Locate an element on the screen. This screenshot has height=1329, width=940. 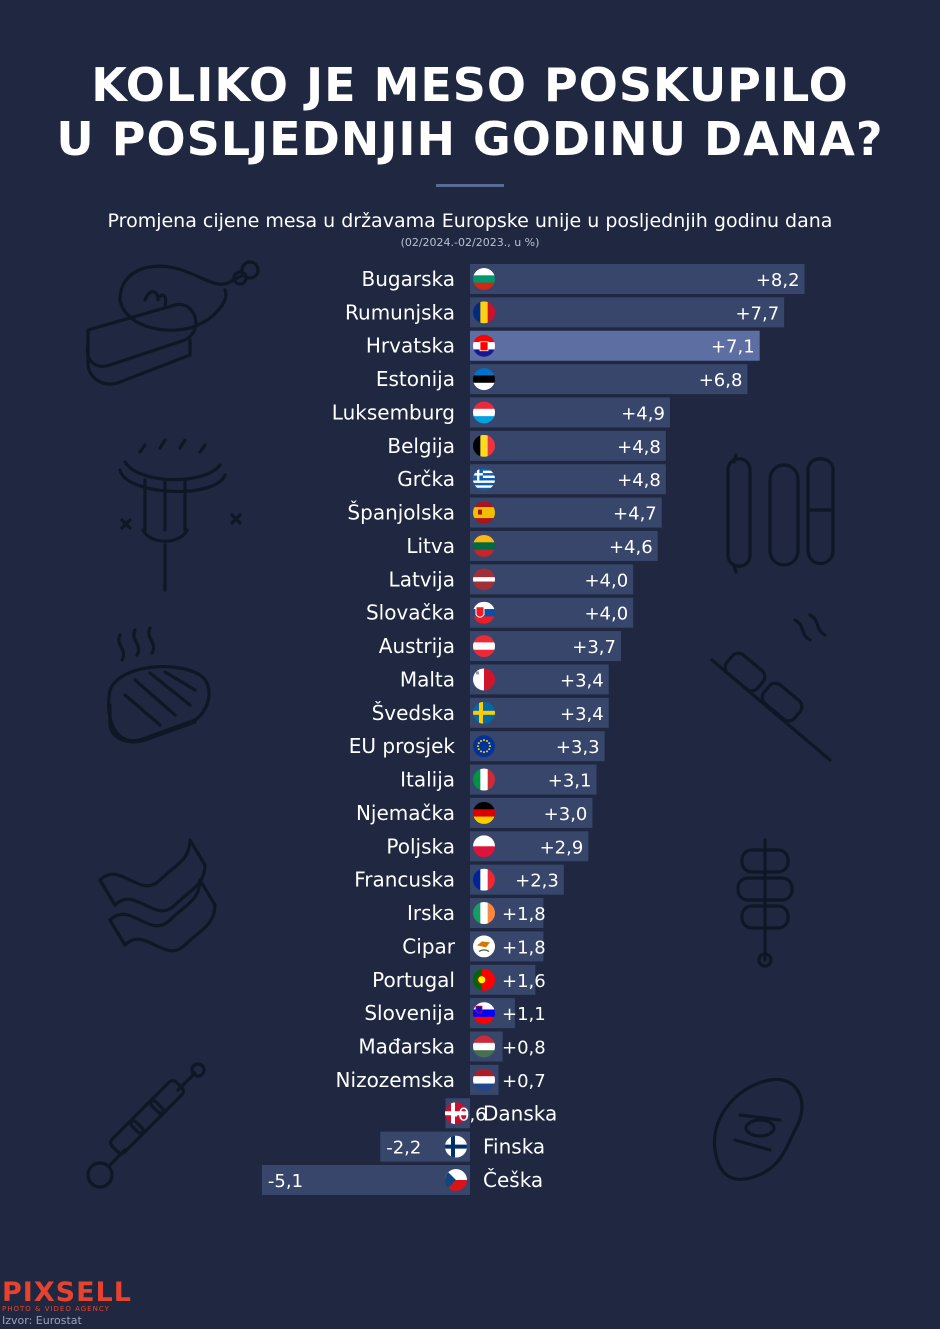
value-label: +8,2 is located at coordinates (778, 280).